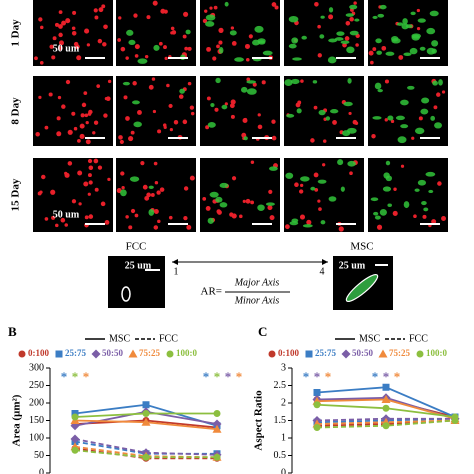 The width and height of the screenshot is (474, 474). What do you see at coordinates (36, 402) in the screenshot?
I see `y-tick-label: 200` at bounding box center [36, 402].